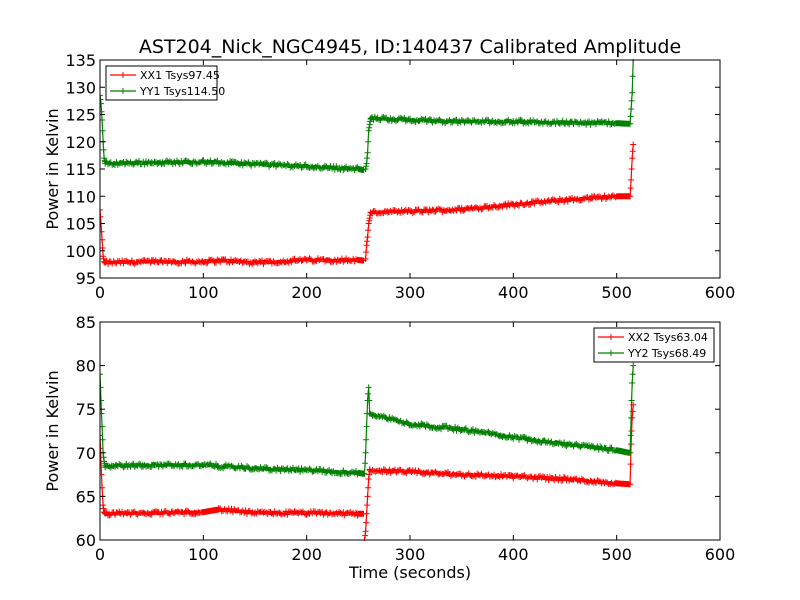 The width and height of the screenshot is (800, 600). What do you see at coordinates (668, 337) in the screenshot?
I see `legend-label: XX2 Tsys63.04` at bounding box center [668, 337].